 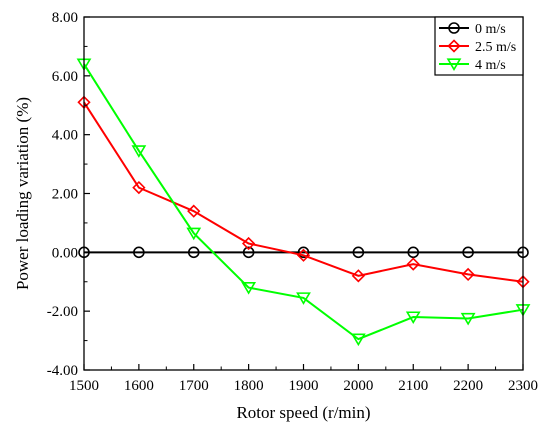 I want to click on y-tick-label: 4.00, so click(x=65, y=136).